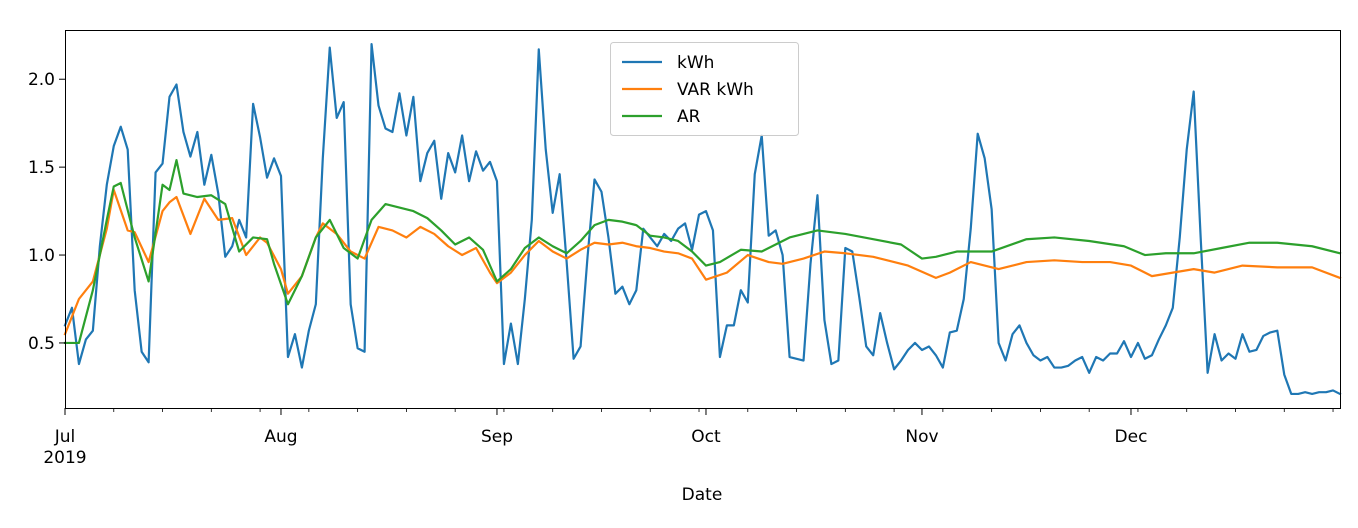 The height and width of the screenshot is (528, 1358). I want to click on legend-box, so click(704, 89).